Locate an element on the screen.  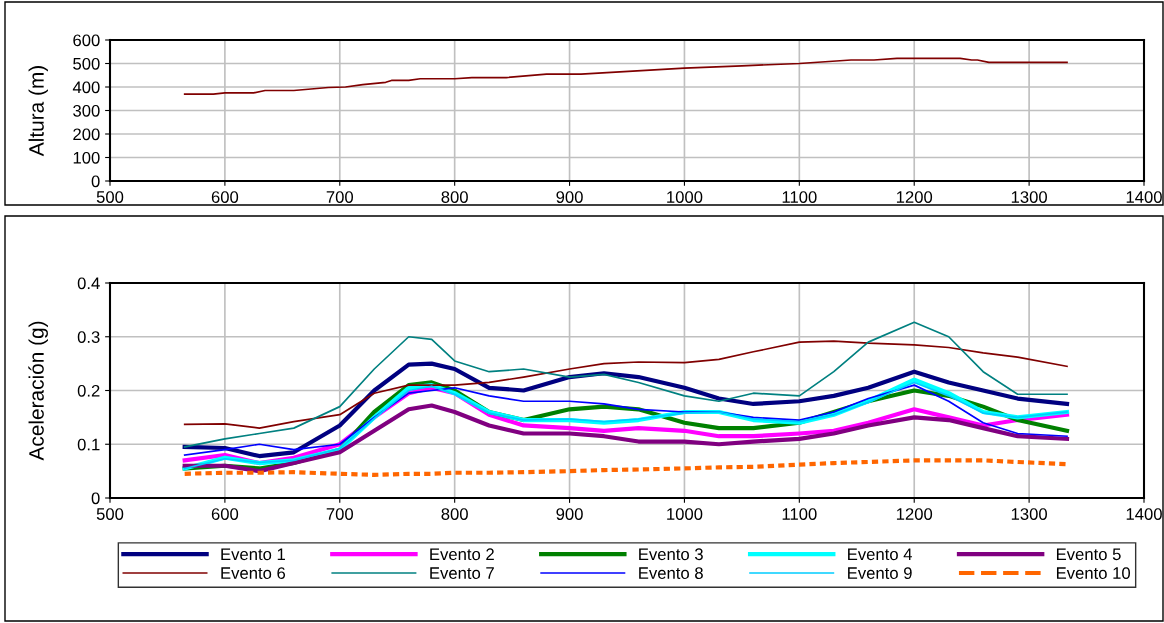
legend-label: Evento 8 is located at coordinates (671, 573).